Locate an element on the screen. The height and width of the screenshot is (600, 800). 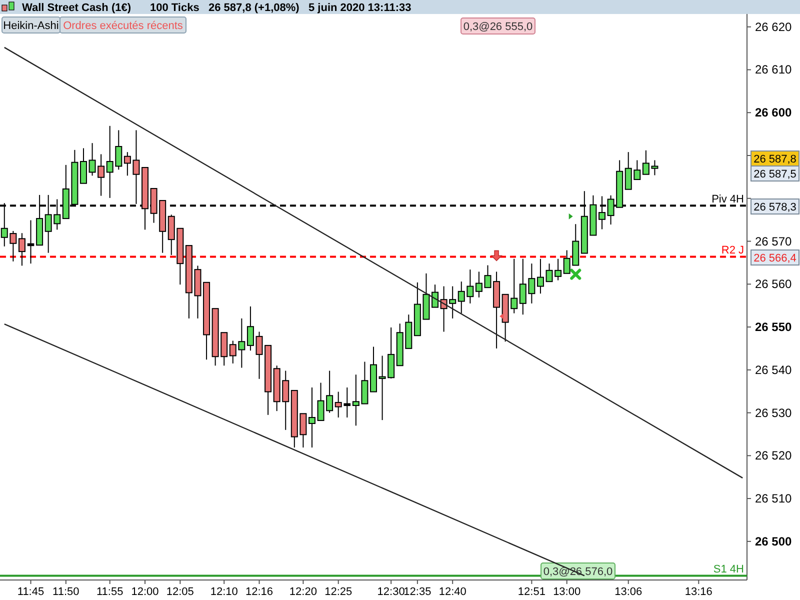
annotation: 0,3@26 555,0 is located at coordinates (498, 27).